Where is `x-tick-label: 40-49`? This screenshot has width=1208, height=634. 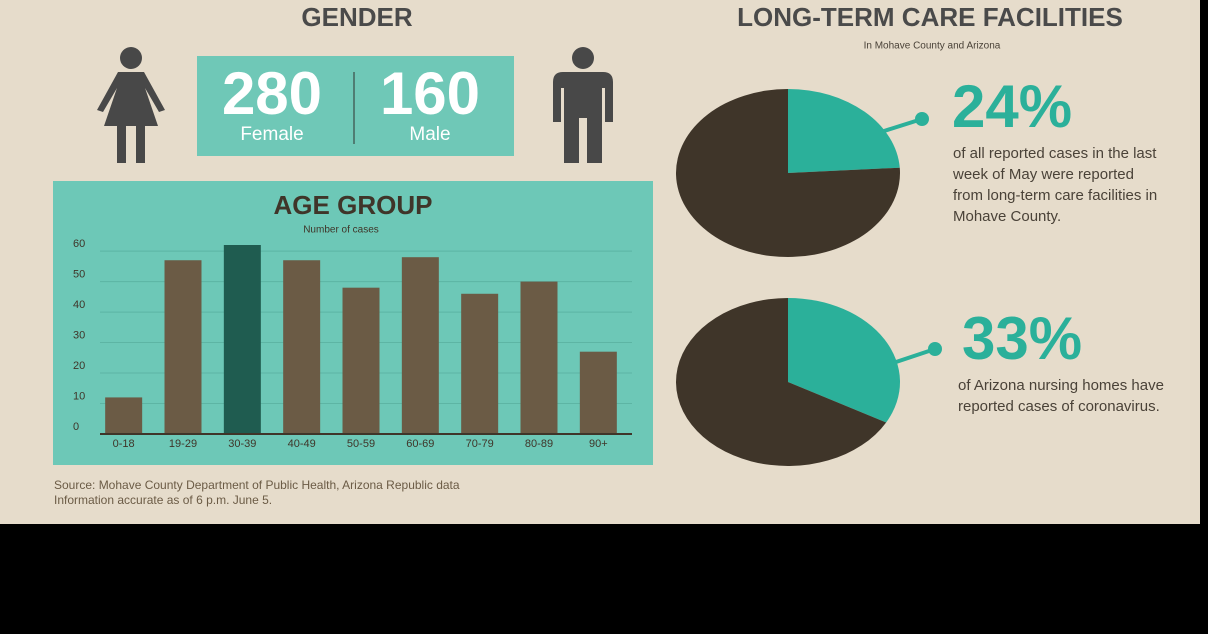 x-tick-label: 40-49 is located at coordinates (302, 444).